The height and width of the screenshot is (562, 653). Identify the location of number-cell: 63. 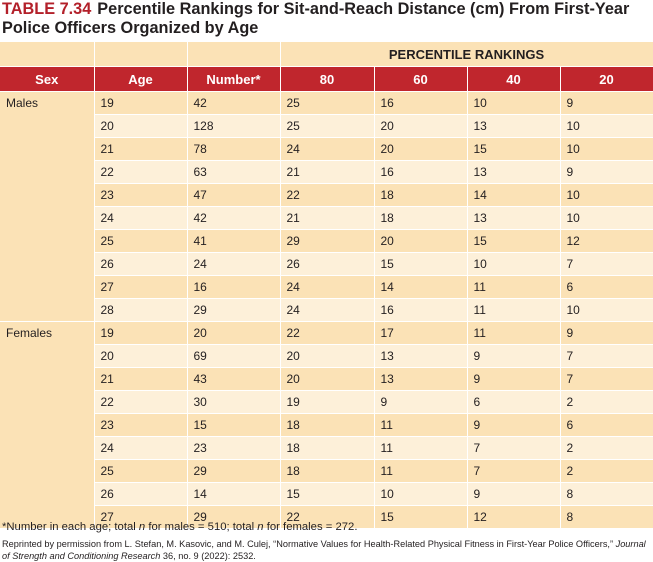
(234, 172).